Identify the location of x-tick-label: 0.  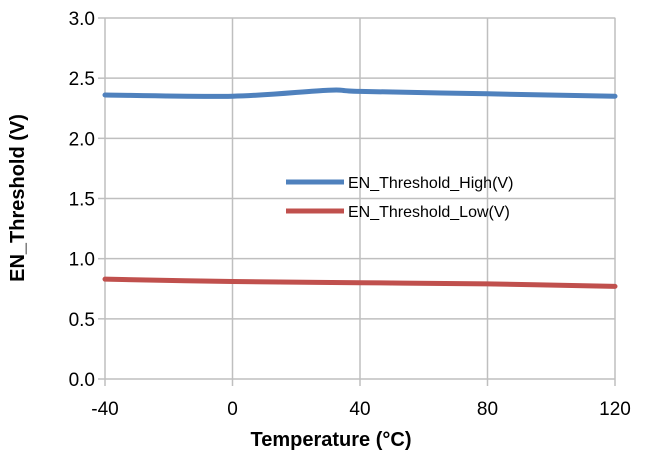
(232, 409).